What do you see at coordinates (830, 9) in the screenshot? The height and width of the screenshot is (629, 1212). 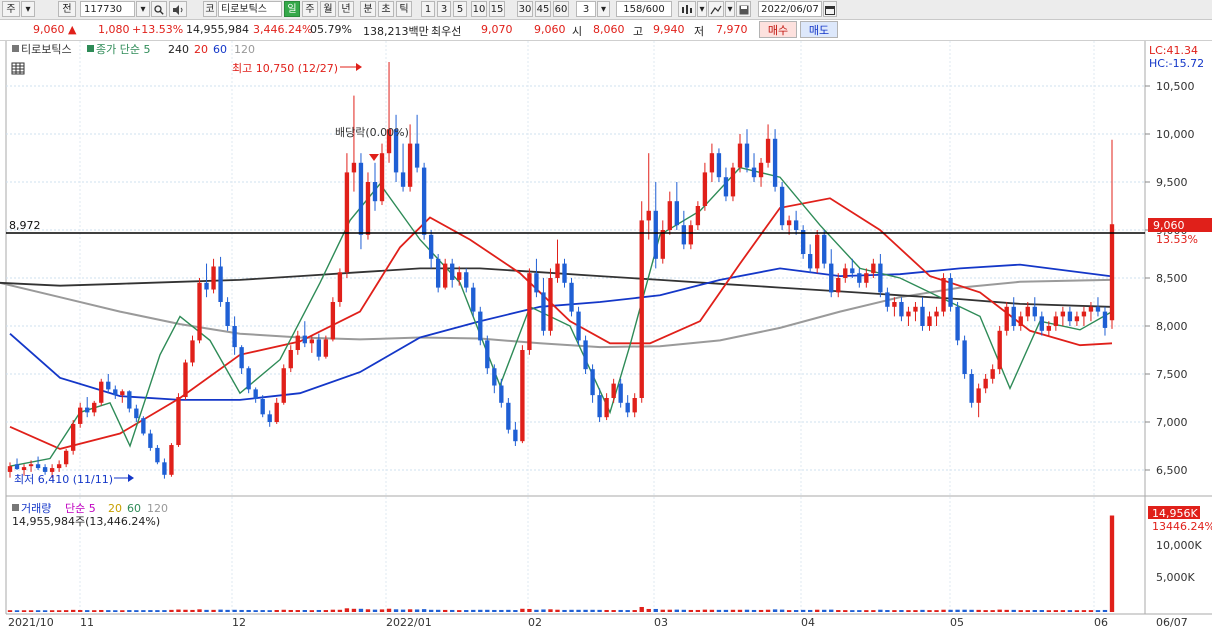 I see `calendar-icon` at bounding box center [830, 9].